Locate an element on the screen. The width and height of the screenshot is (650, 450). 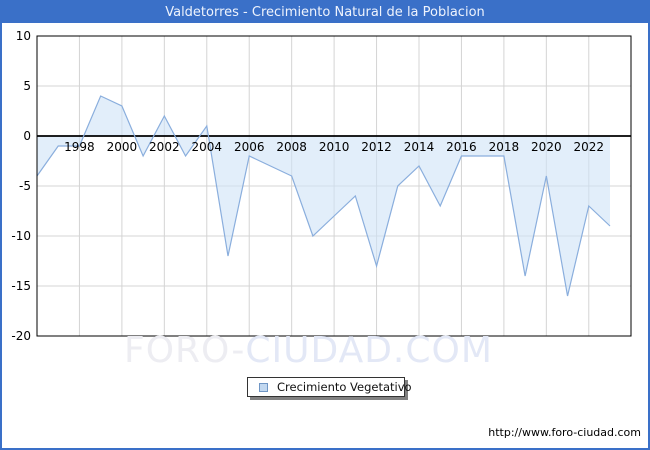
svg-text: 2004 is located at coordinates (207, 147).